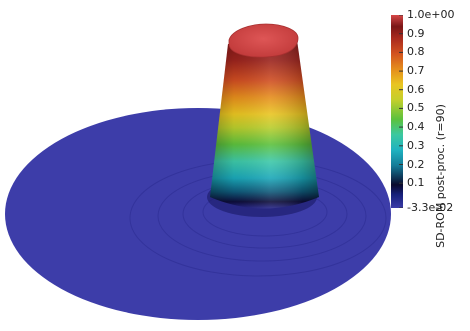 The image size is (470, 331). I want to click on colorbar-tick-label: 0.9, so click(416, 33).